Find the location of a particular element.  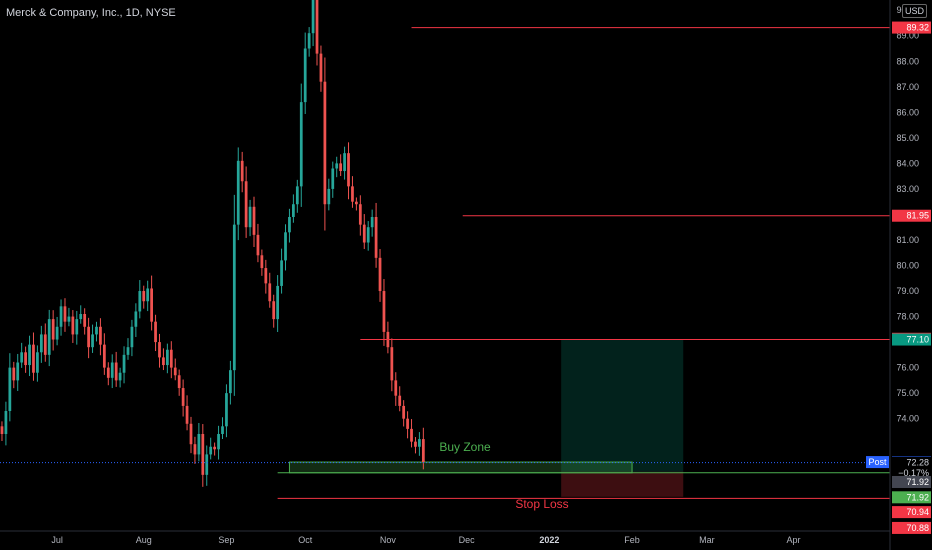

price-tick-label: 84.00 is located at coordinates (907, 163).